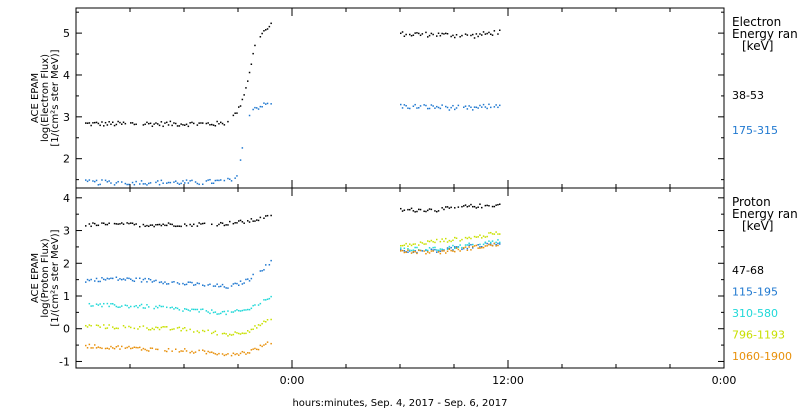 The width and height of the screenshot is (800, 410). Describe the element at coordinates (762, 356) in the screenshot. I see `proton-legend-item: 1060-1900` at that location.